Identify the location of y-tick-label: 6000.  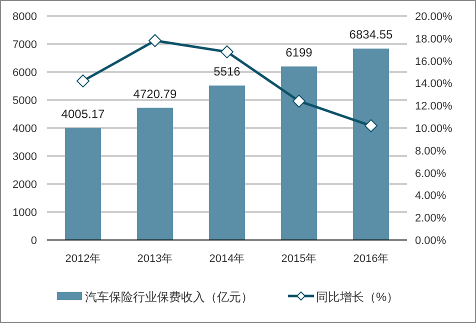
(24, 73).